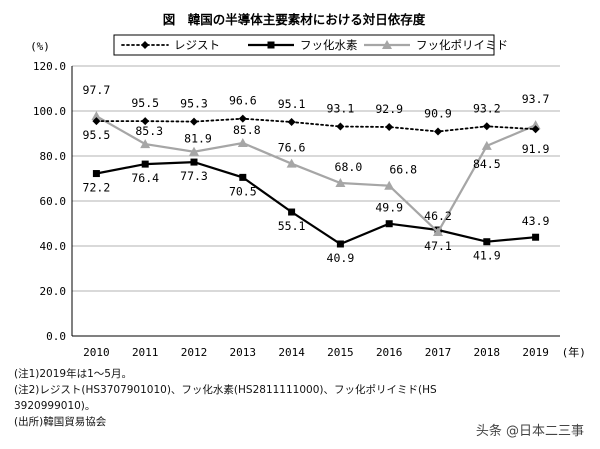 Image resolution: width=600 pixels, height=449 pixels. Describe the element at coordinates (271, 45) in the screenshot. I see `legend-marker-hf` at that location.